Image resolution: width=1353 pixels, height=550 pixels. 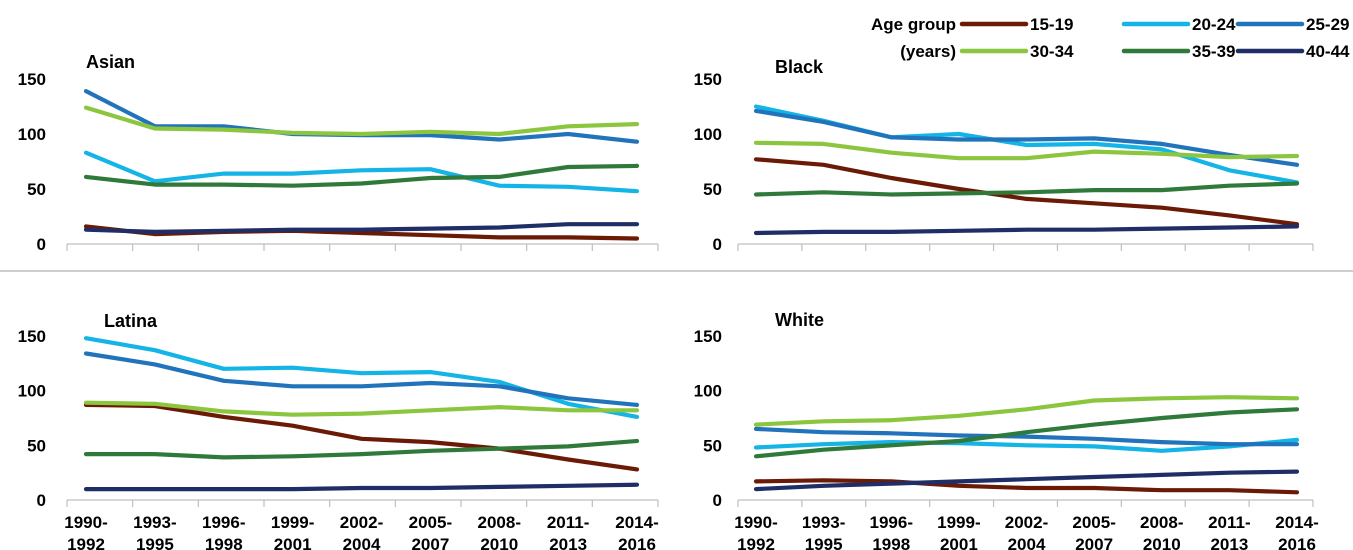 What do you see at coordinates (1214, 24) in the screenshot?
I see `legend-label-20-24: 20-24` at bounding box center [1214, 24].